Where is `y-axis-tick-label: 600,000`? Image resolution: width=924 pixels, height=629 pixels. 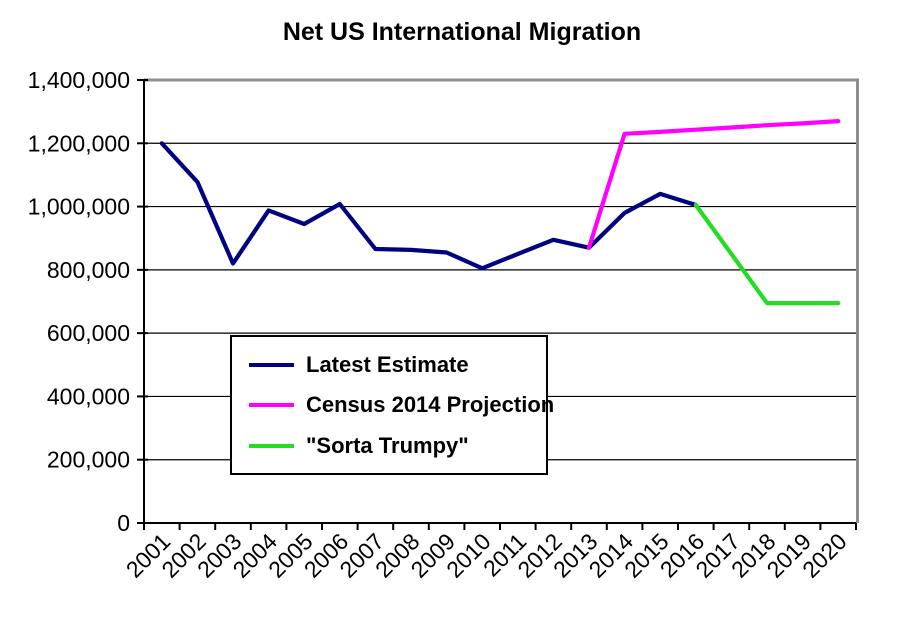
y-axis-tick-label: 600,000 is located at coordinates (88, 333).